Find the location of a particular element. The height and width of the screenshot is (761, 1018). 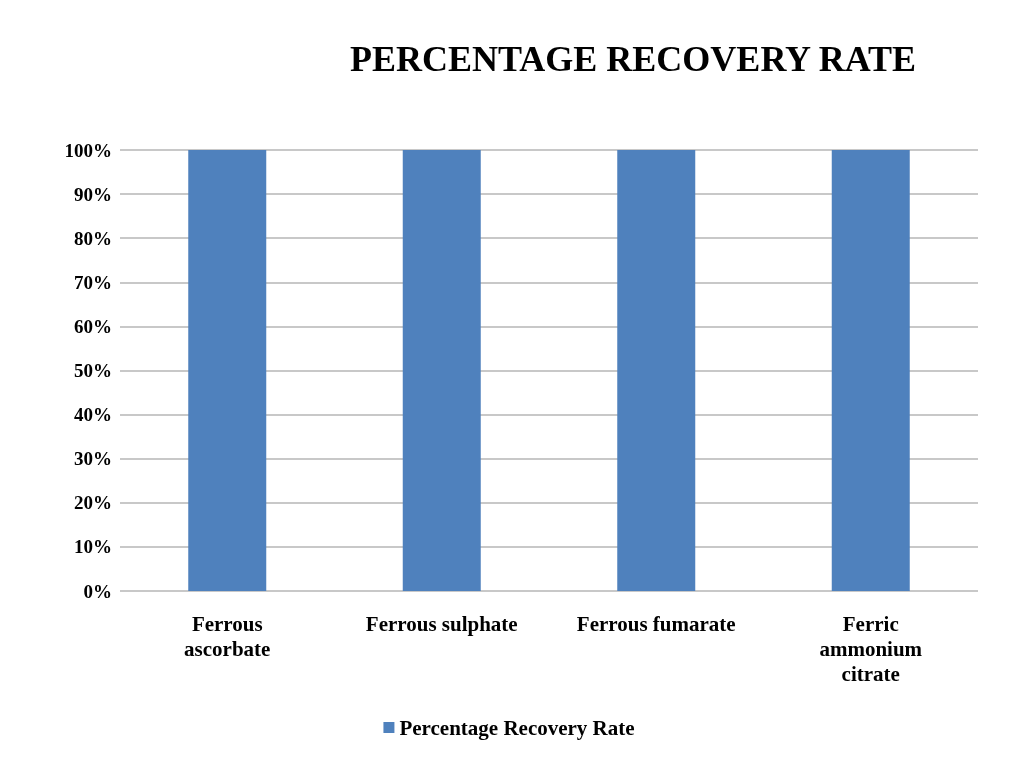

y-tick-label: 0% is located at coordinates (97, 591).